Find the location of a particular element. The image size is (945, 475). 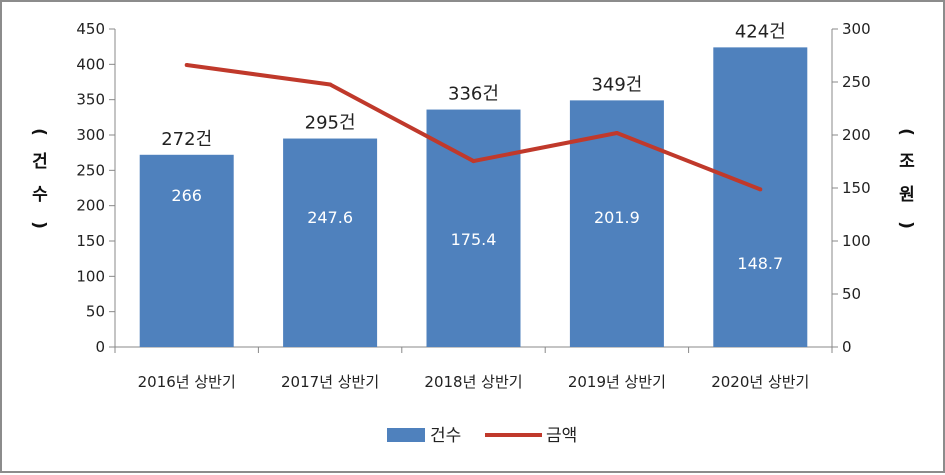

line-value-label: 201.9 is located at coordinates (617, 217).